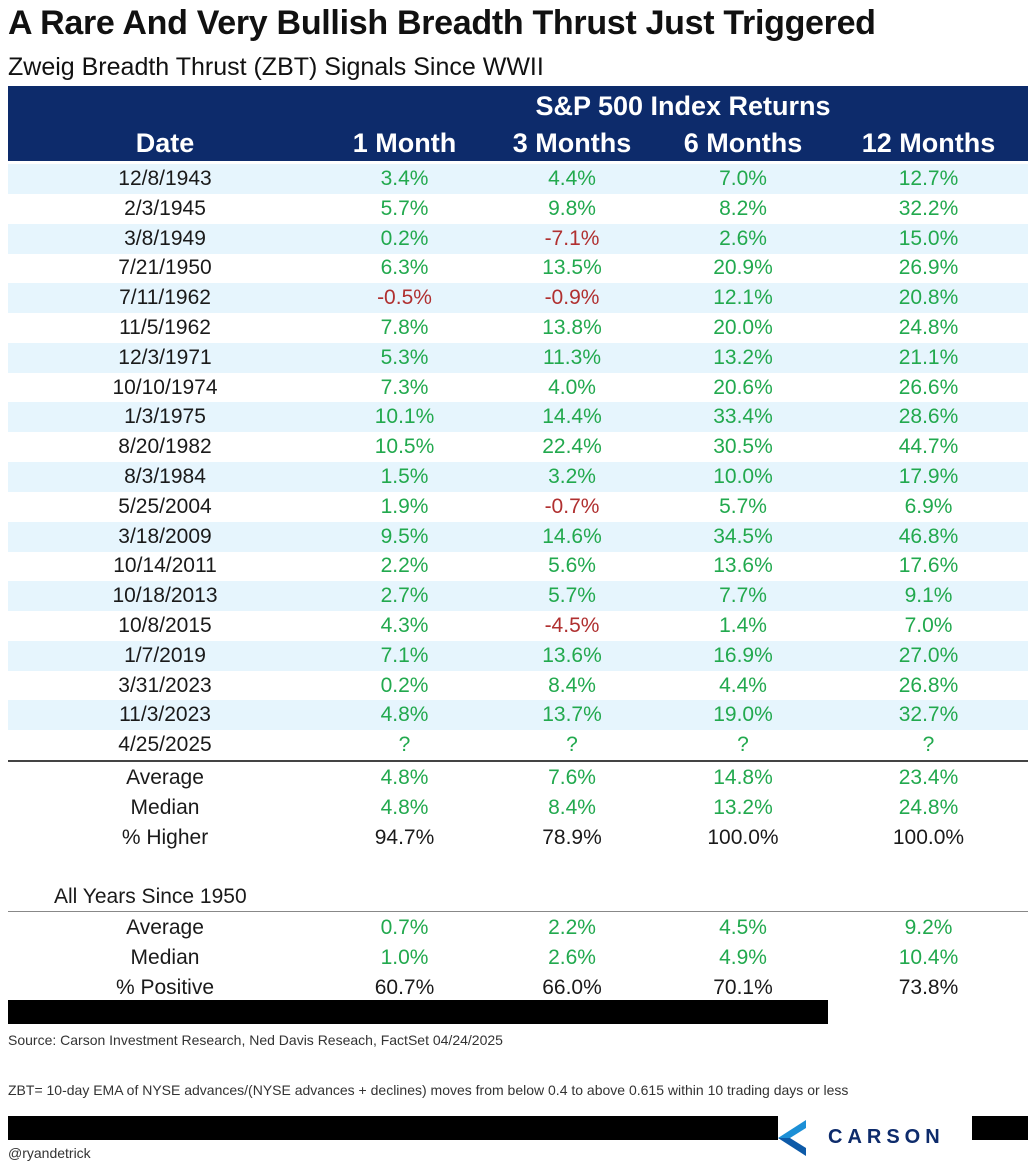  Describe the element at coordinates (743, 536) in the screenshot. I see `return-cell: 34.5%` at that location.